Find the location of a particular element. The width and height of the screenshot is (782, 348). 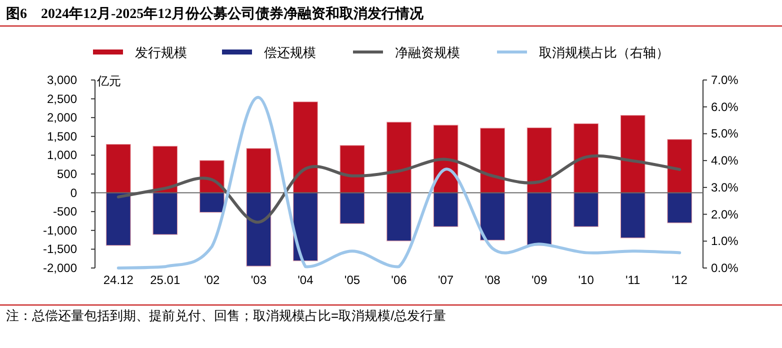

y-tick-label: 500 is located at coordinates (67, 174).